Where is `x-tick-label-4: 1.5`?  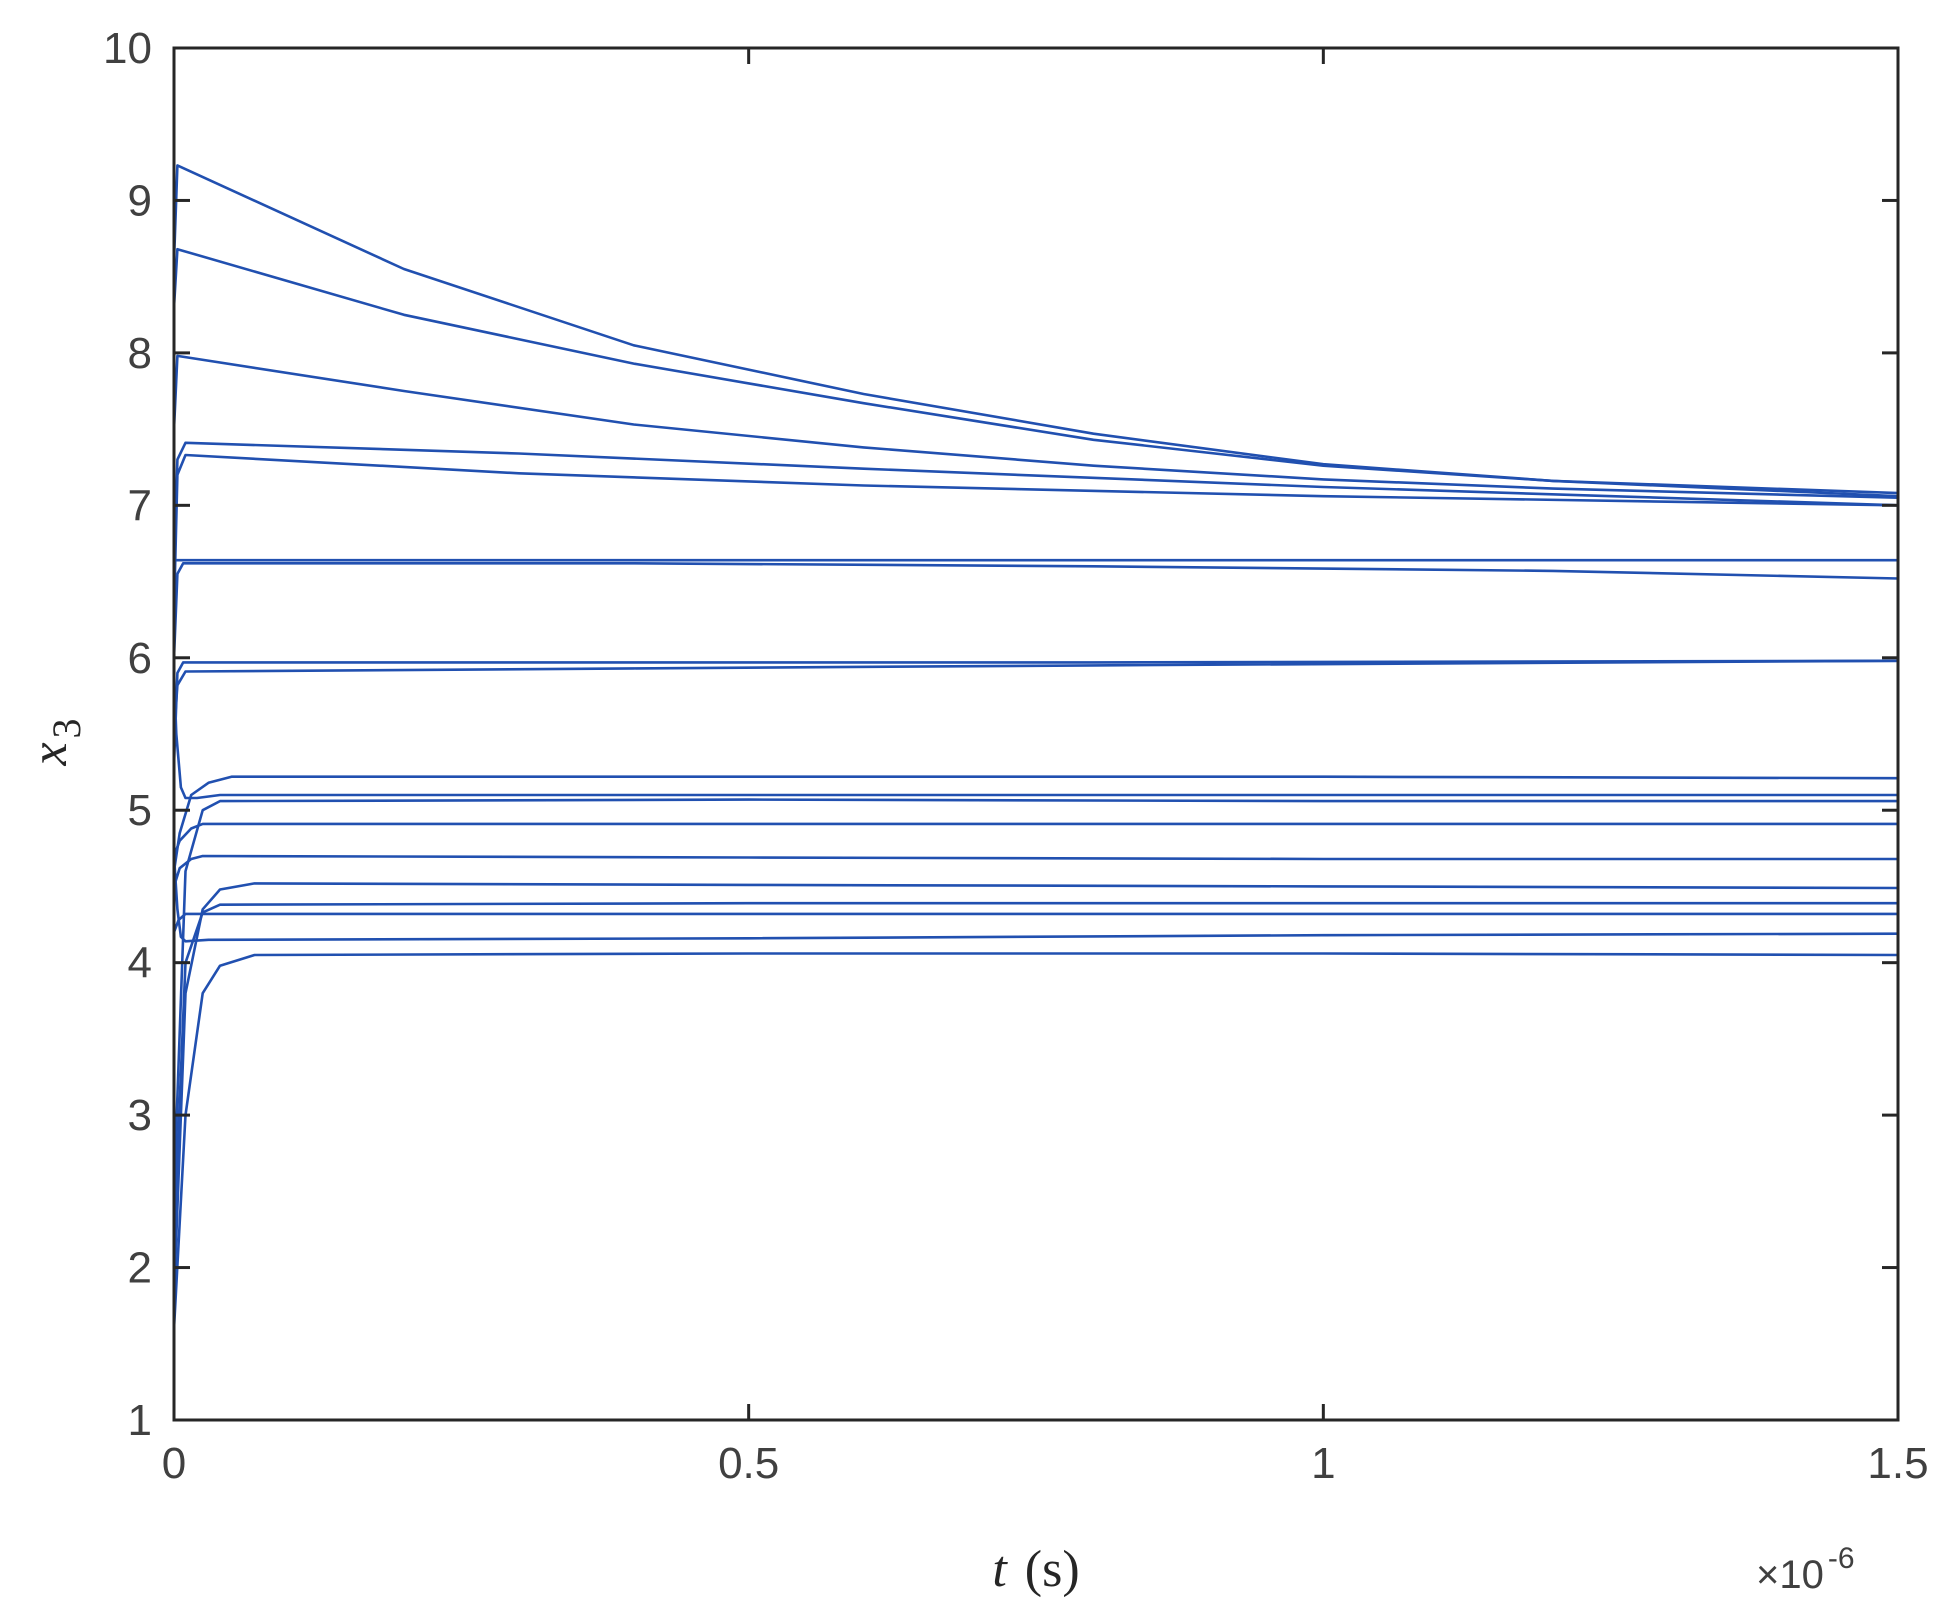
x-tick-label-4: 1.5 is located at coordinates (1897, 1463).